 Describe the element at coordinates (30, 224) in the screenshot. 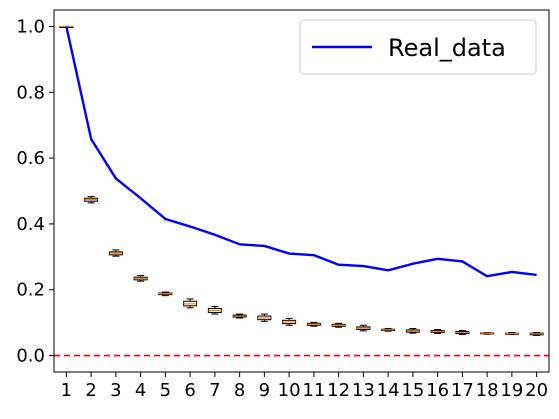

I see `y-tick-label: 0.4` at that location.